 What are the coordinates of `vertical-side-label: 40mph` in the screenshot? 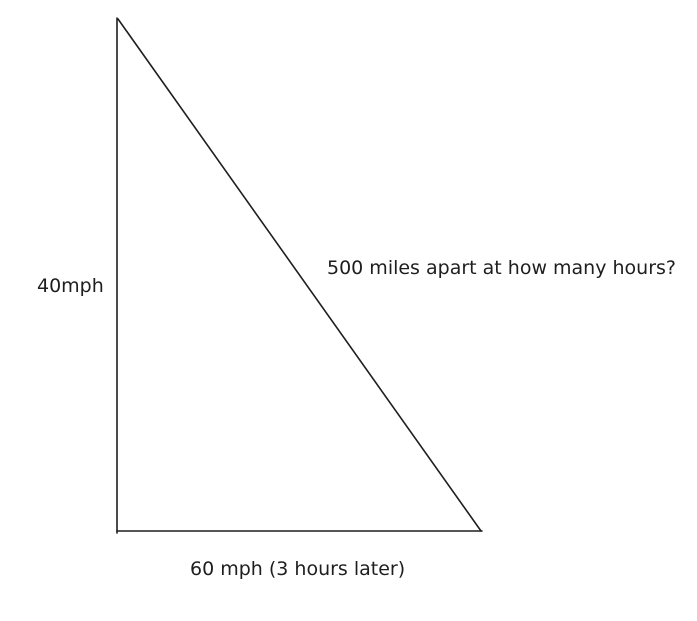 It's located at (70, 286).